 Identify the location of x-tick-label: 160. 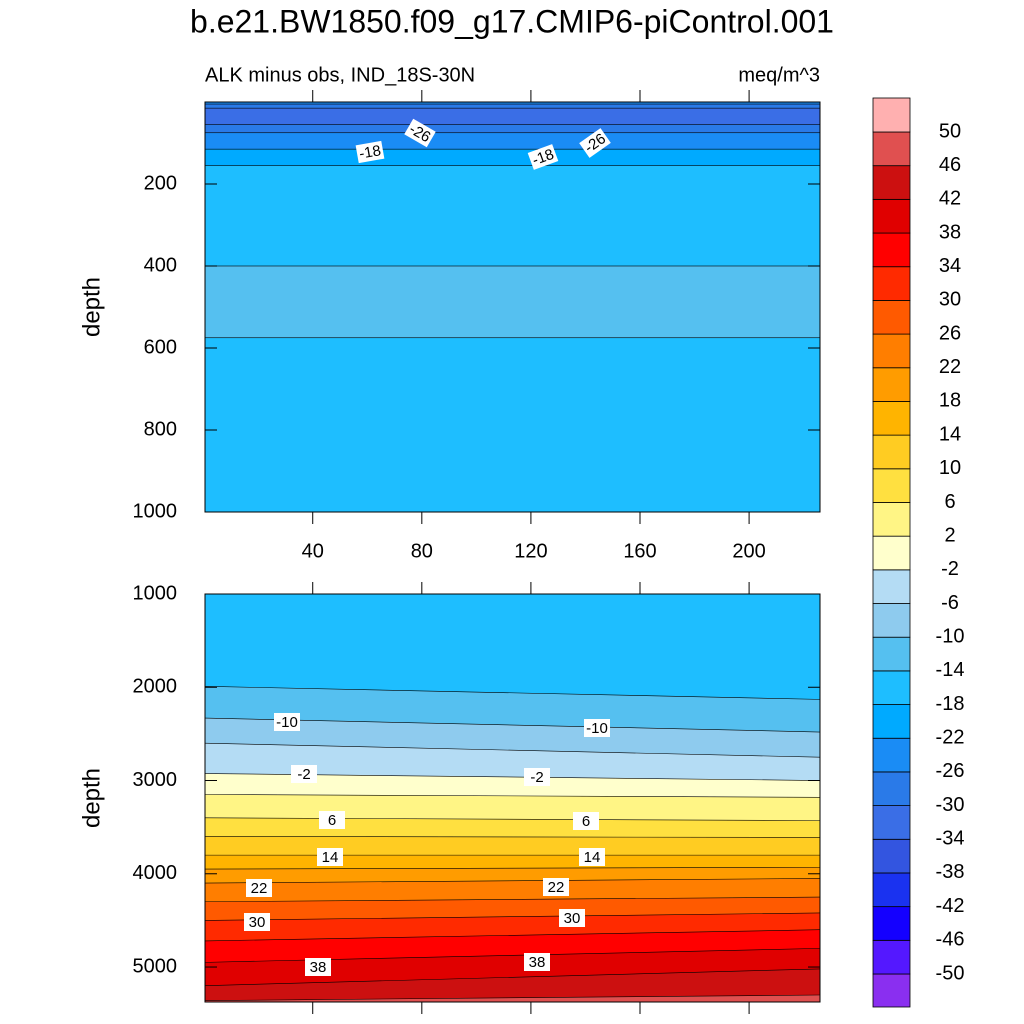
(639, 551).